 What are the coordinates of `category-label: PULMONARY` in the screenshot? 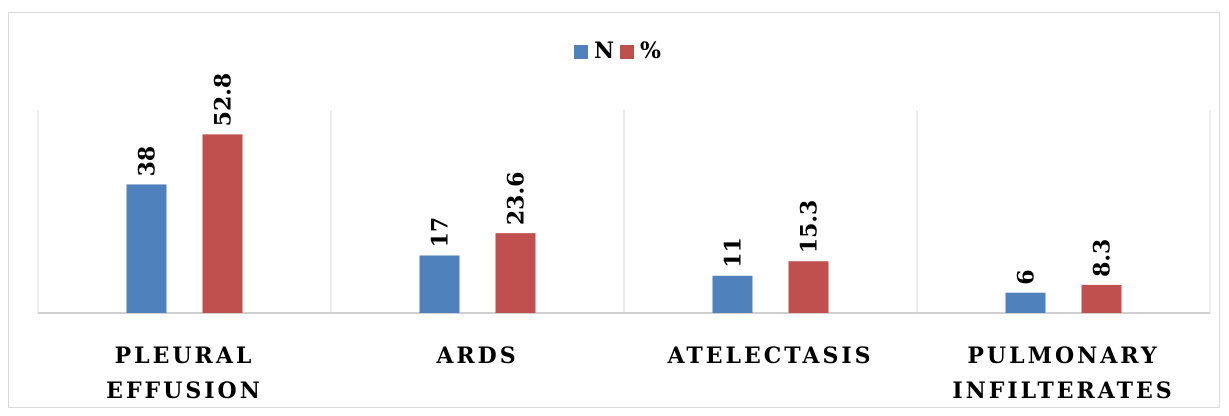 It's located at (1063, 356).